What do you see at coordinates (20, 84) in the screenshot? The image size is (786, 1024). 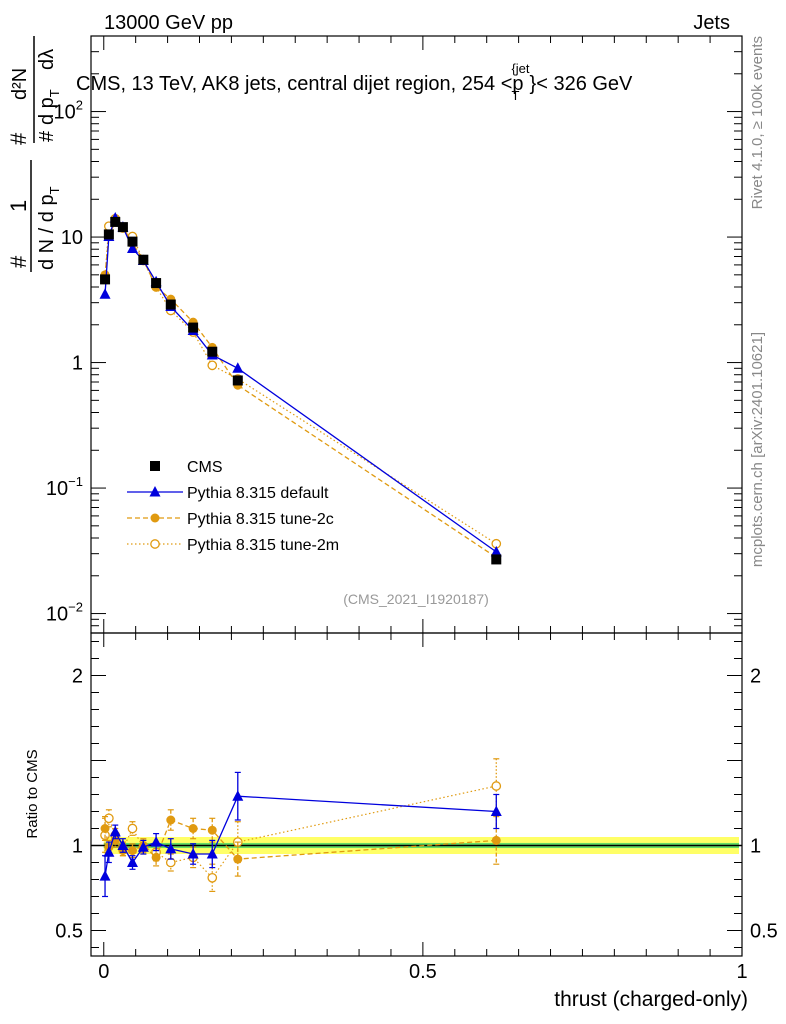 I see `ylabel-d2n: d²N` at bounding box center [20, 84].